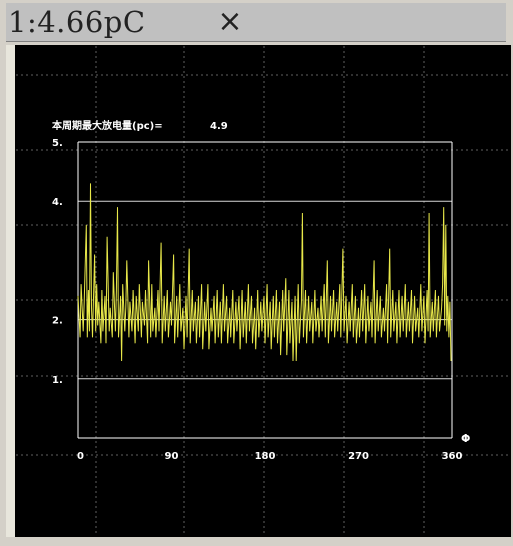 The height and width of the screenshot is (546, 513). Describe the element at coordinates (10, 291) in the screenshot. I see `left-border` at that location.